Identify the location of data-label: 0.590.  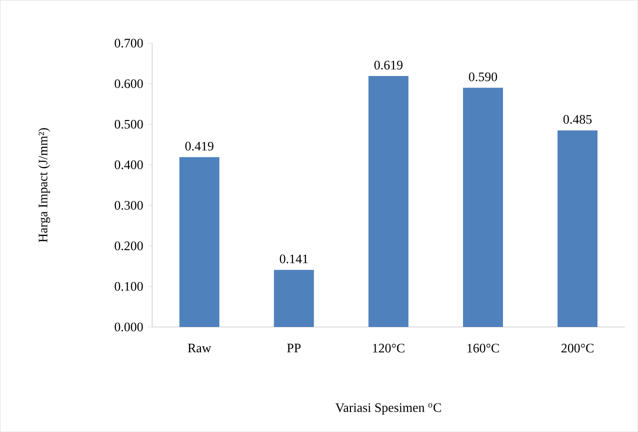
(483, 77).